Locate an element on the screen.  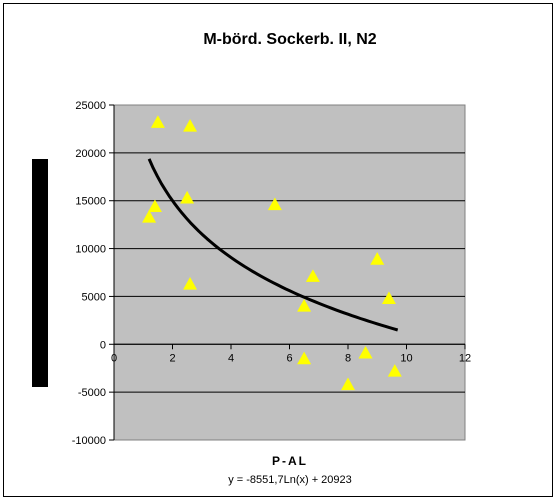
x-axis-label: P-AL is located at coordinates (290, 461).